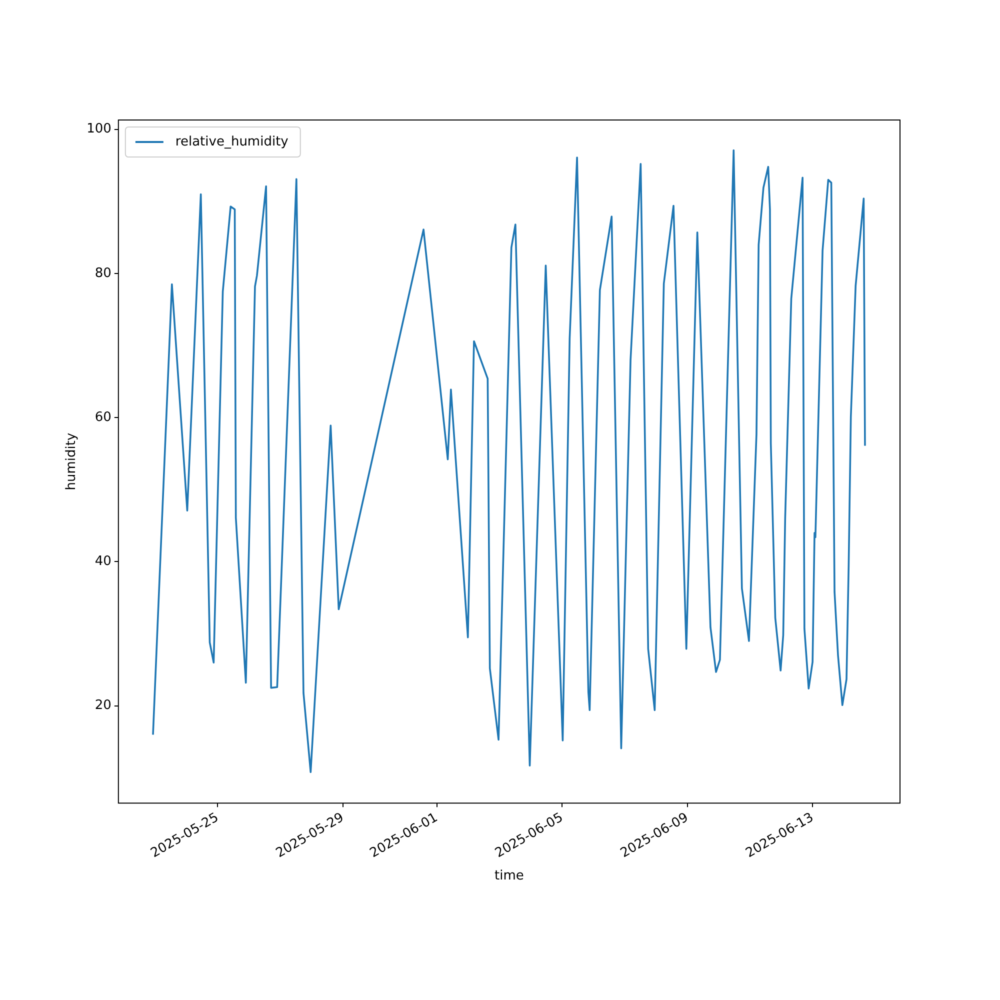 The width and height of the screenshot is (1000, 1000). What do you see at coordinates (103, 706) in the screenshot?
I see `y-tick-label: 20` at bounding box center [103, 706].